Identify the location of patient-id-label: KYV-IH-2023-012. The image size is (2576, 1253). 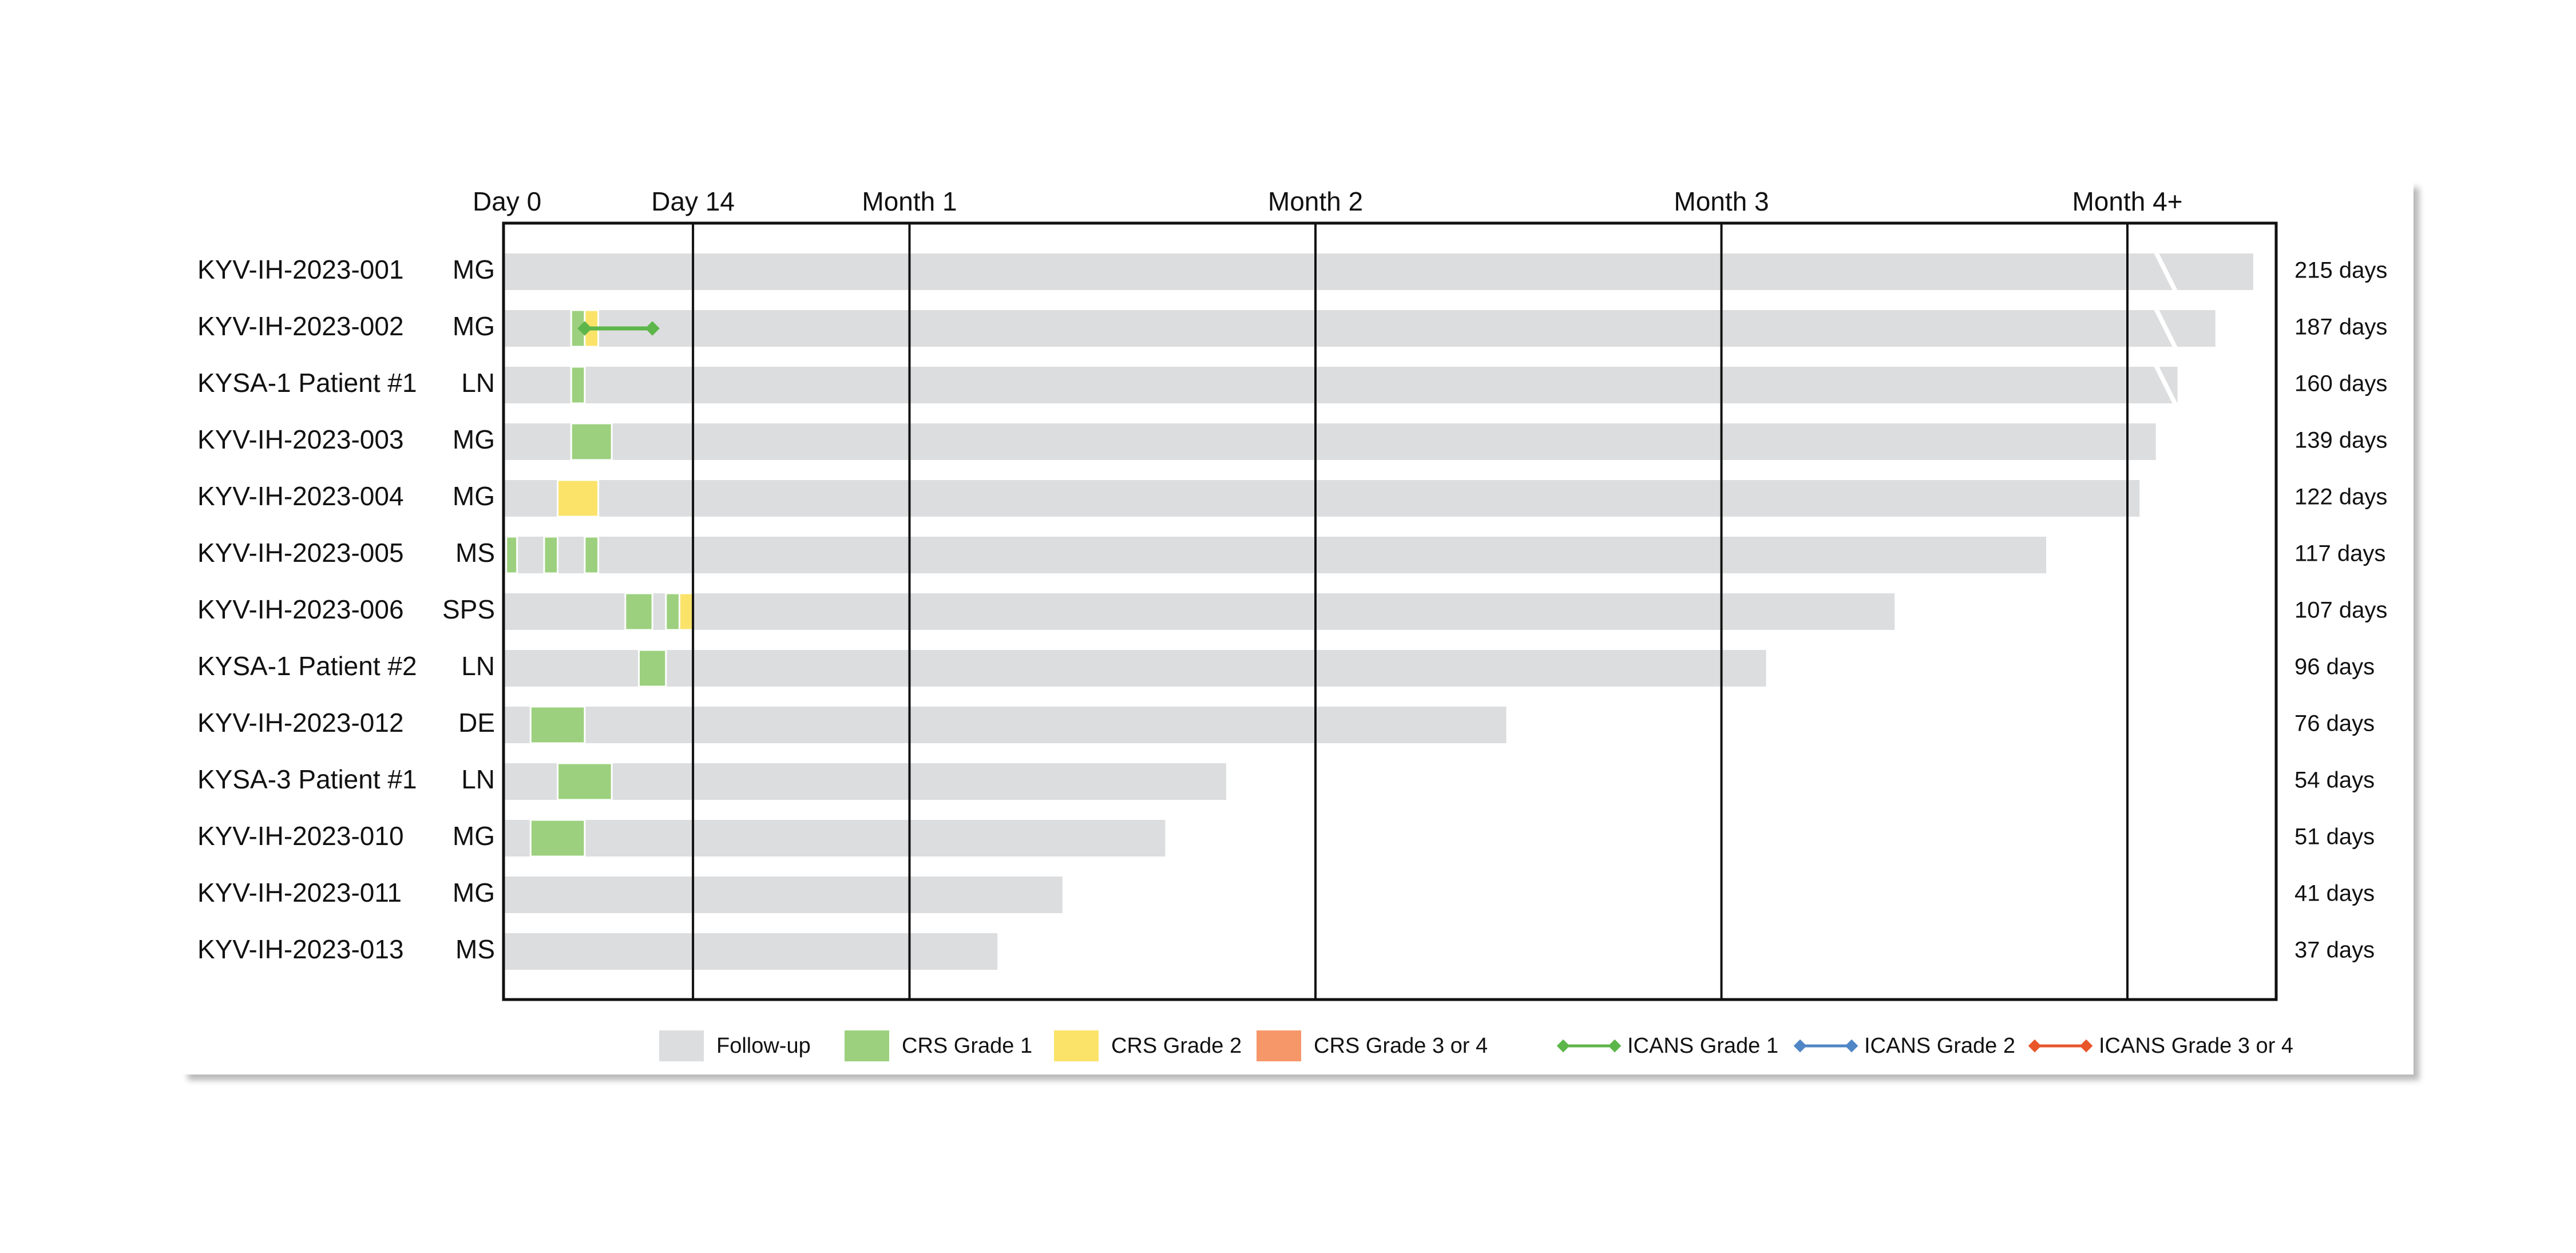
(300, 722).